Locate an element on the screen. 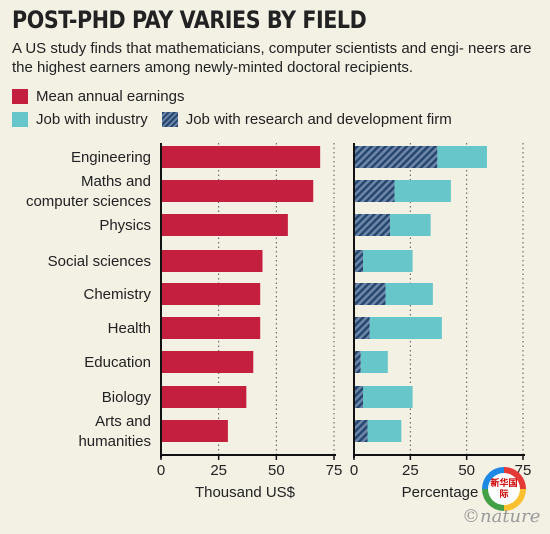 This screenshot has width=550, height=534. x-axis-label-earnings: Thousand US$ is located at coordinates (245, 492).